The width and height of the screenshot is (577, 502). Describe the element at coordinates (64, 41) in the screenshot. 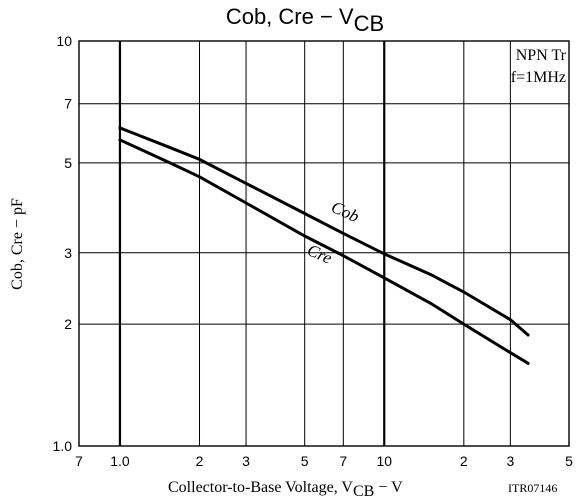

I see `y-tick-label: 10` at that location.